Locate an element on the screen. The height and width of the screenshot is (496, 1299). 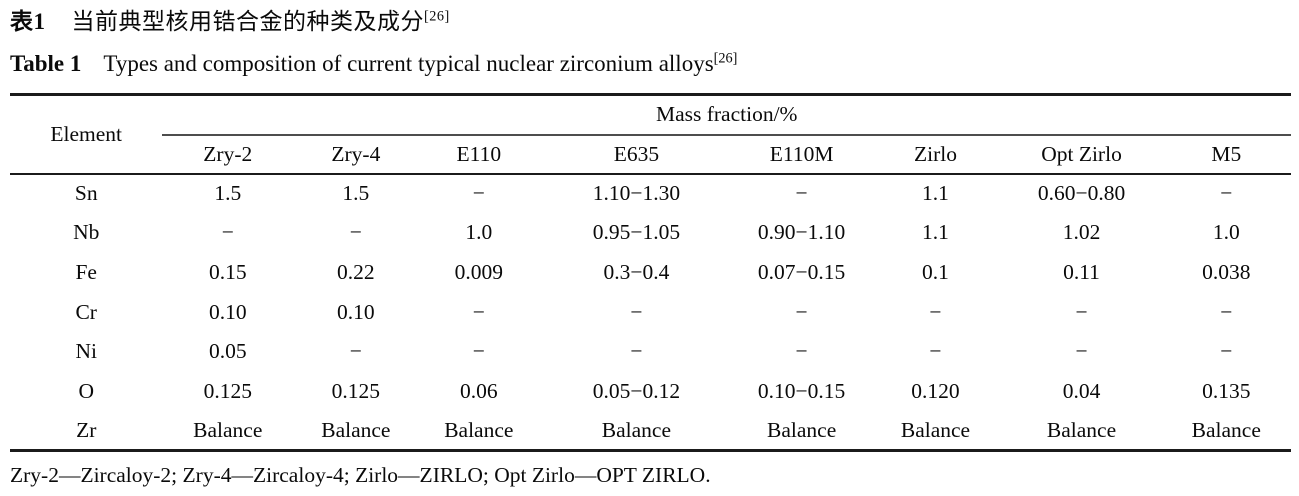
value-cell: 0.22 is located at coordinates (356, 271).